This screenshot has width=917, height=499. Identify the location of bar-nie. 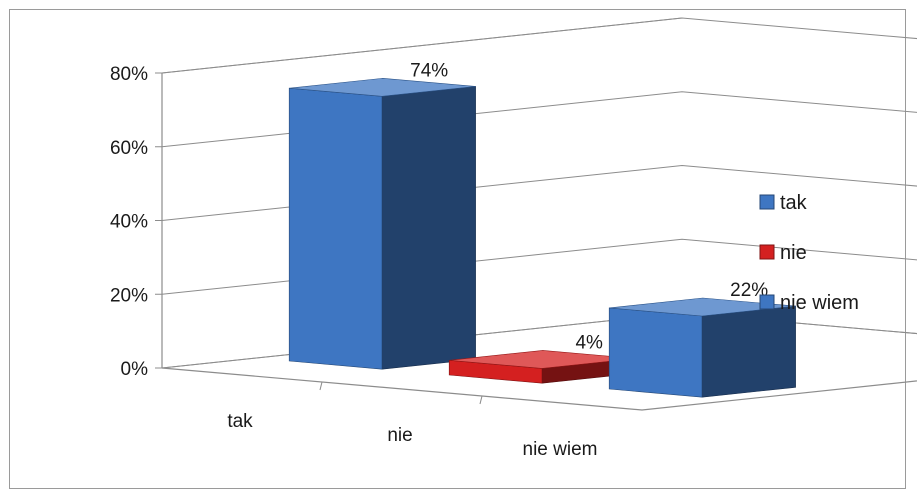
(542, 367).